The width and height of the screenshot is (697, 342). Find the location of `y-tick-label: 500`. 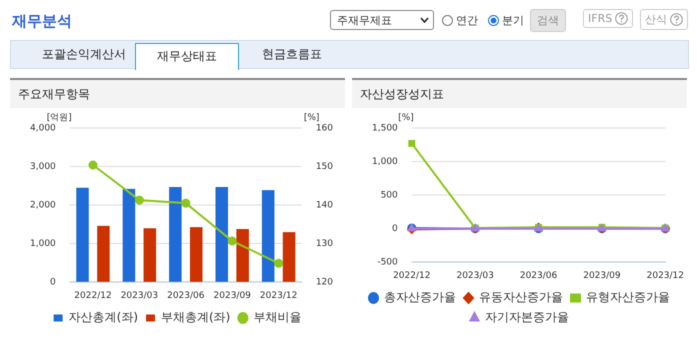

y-tick-label: 500 is located at coordinates (389, 195).